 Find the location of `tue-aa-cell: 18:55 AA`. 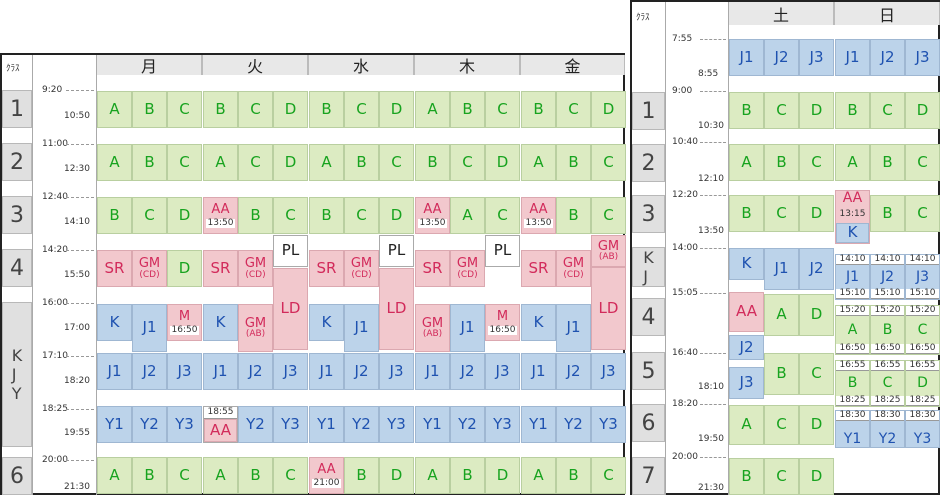

tue-aa-cell: 18:55 AA is located at coordinates (220, 424).